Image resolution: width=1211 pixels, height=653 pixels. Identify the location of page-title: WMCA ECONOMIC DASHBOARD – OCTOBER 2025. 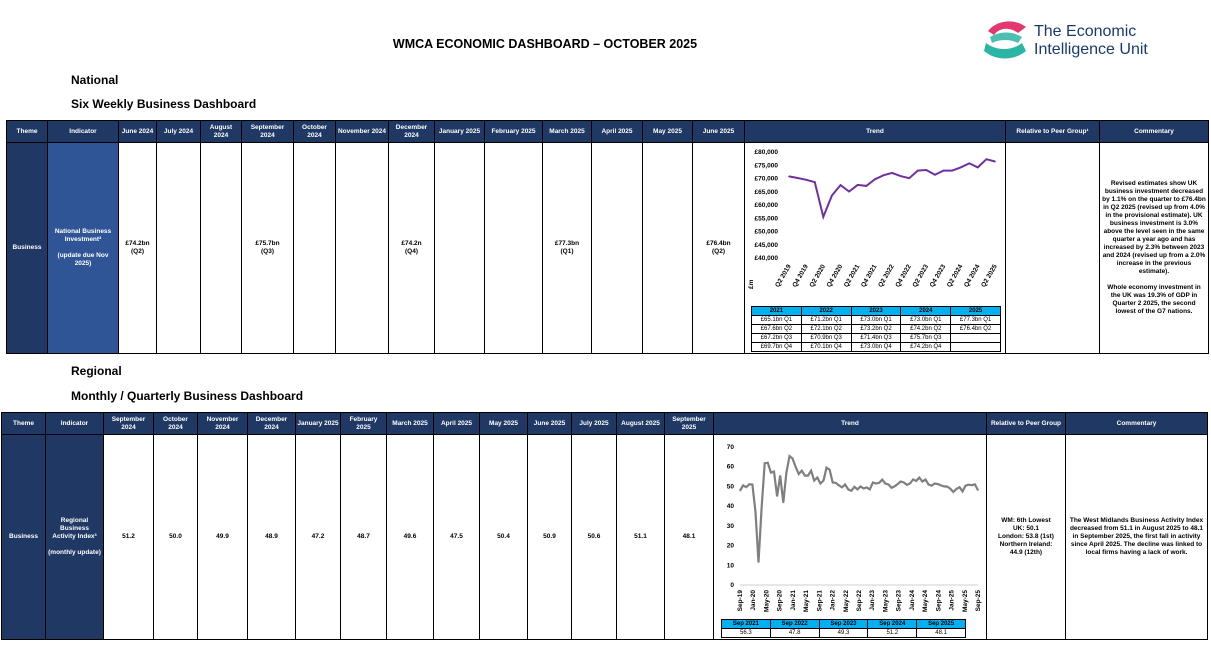
(545, 44).